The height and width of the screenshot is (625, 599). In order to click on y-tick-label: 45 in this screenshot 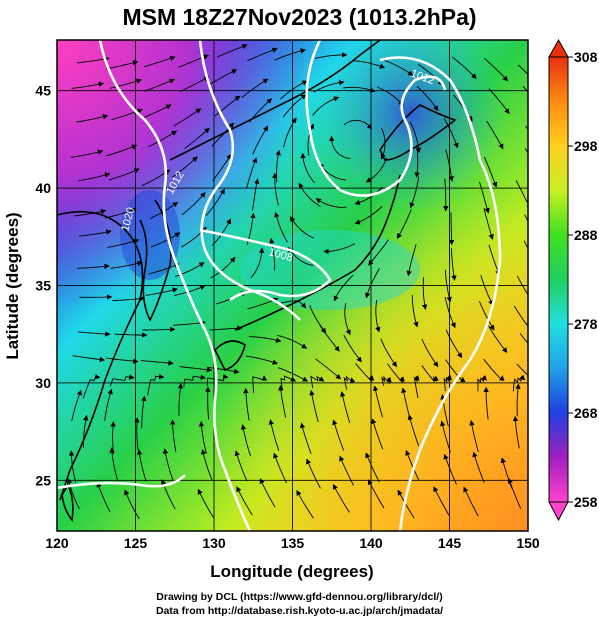, I will do `click(43, 91)`.